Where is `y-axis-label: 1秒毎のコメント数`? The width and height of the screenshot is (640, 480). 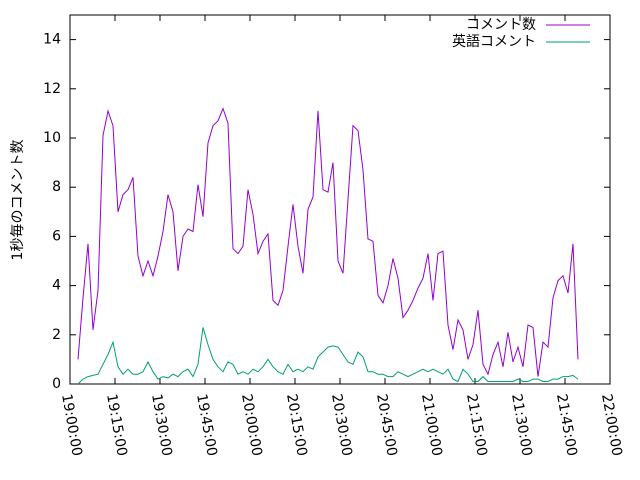
y-axis-label: 1秒毎のコメント数 is located at coordinates (18, 200).